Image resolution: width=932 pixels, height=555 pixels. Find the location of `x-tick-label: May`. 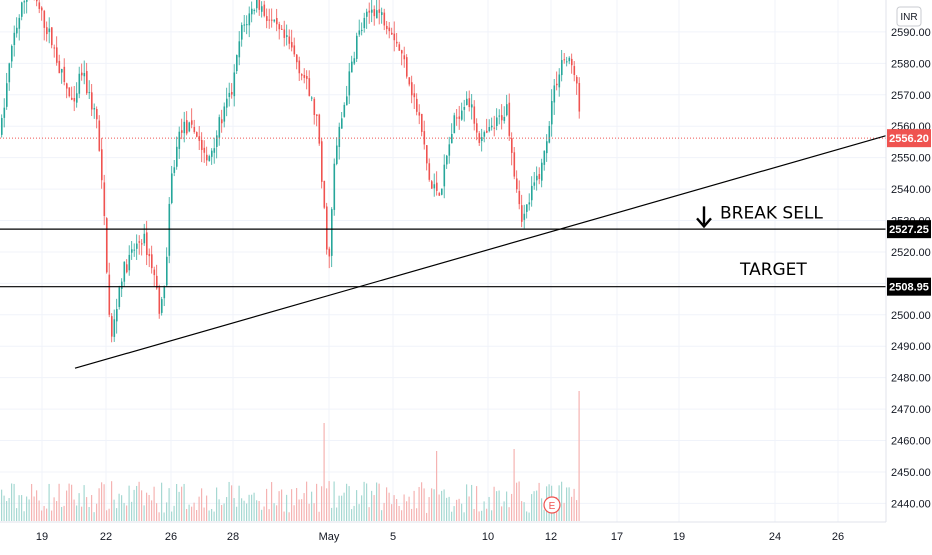

x-tick-label: May is located at coordinates (329, 537).